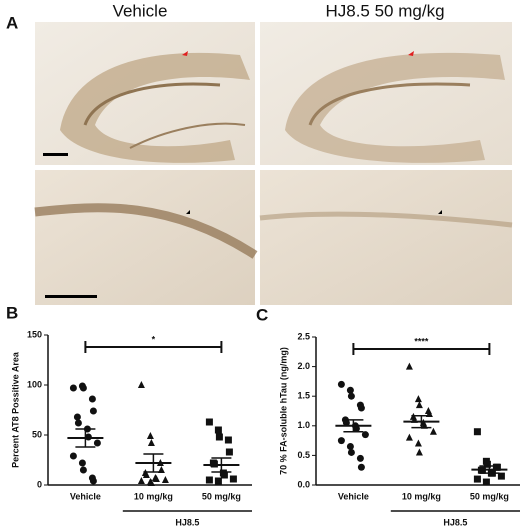 This screenshot has height=528, width=527. What do you see at coordinates (303, 396) in the screenshot?
I see `y-tick-label: 1.5` at bounding box center [303, 396].